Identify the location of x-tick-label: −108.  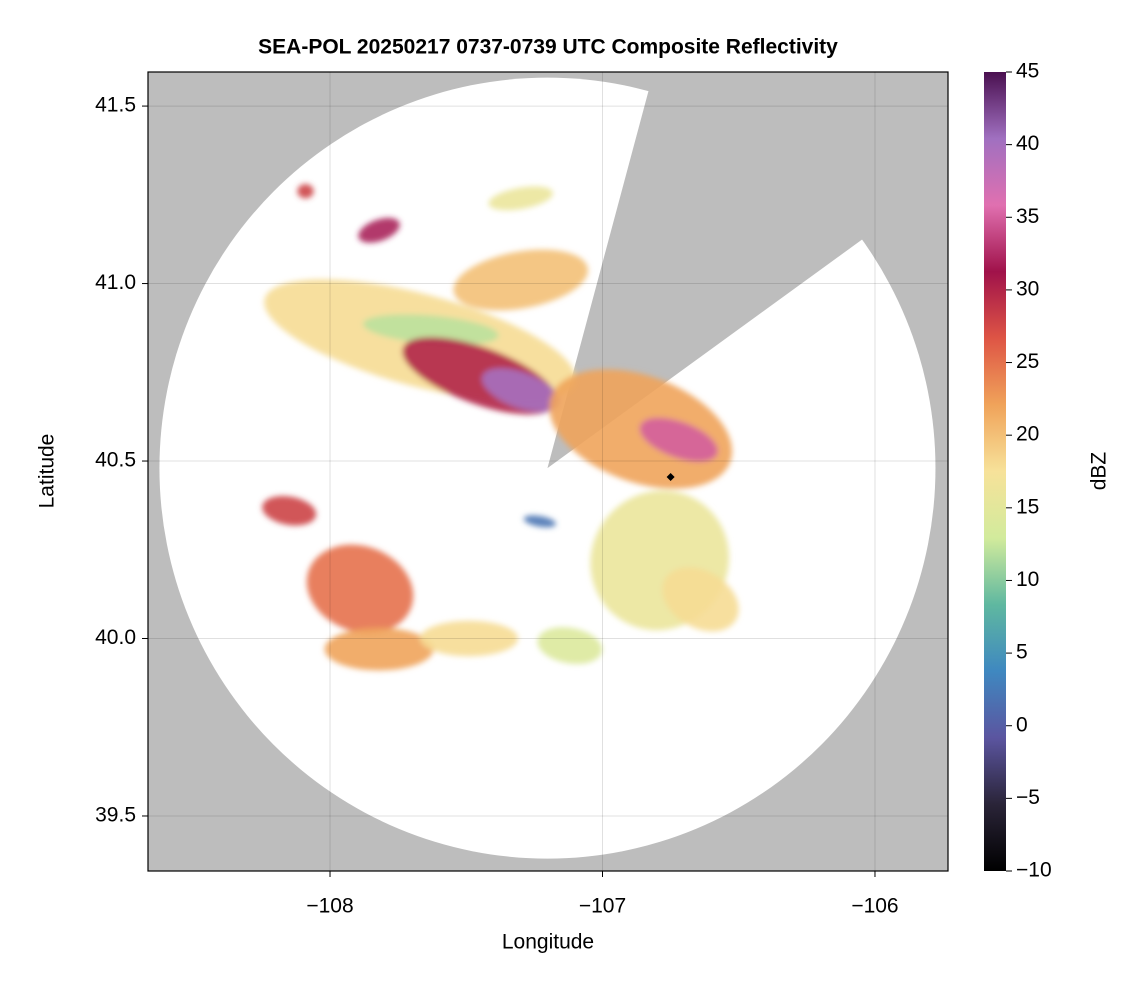
(329, 906).